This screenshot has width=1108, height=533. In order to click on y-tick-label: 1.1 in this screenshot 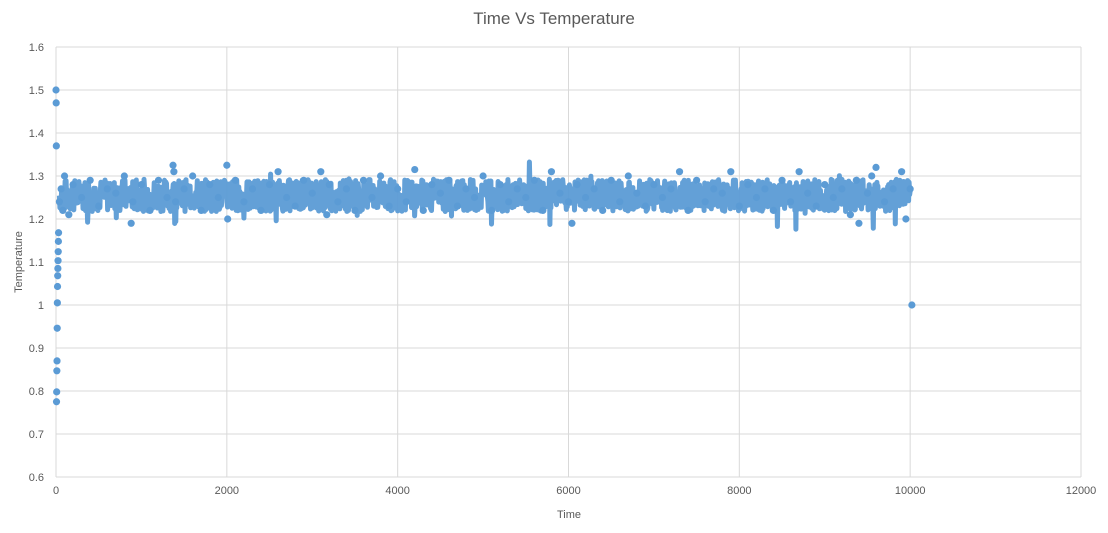, I will do `click(36, 263)`.